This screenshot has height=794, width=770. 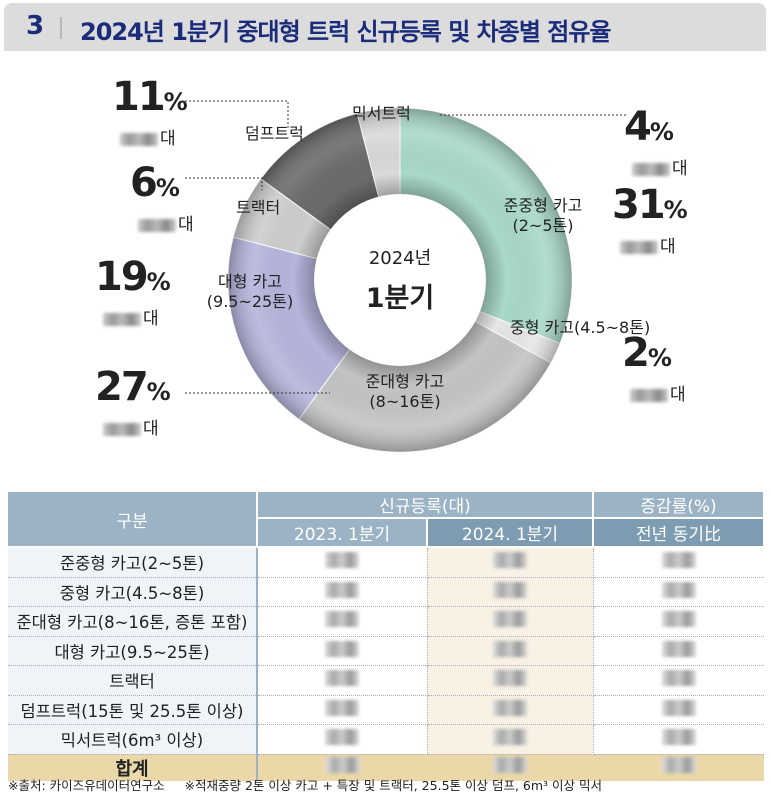 What do you see at coordinates (425, 505) in the screenshot?
I see `header-new-registration: 신규등록(대)` at bounding box center [425, 505].